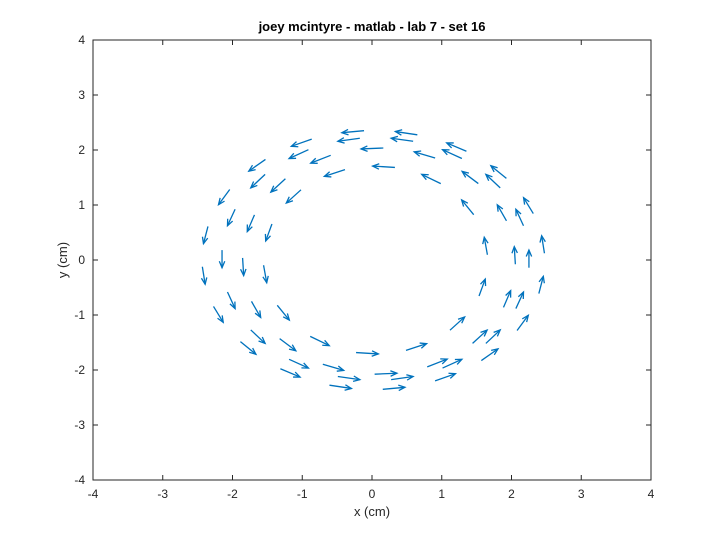  Describe the element at coordinates (81, 95) in the screenshot. I see `y-tick-label: 3` at that location.